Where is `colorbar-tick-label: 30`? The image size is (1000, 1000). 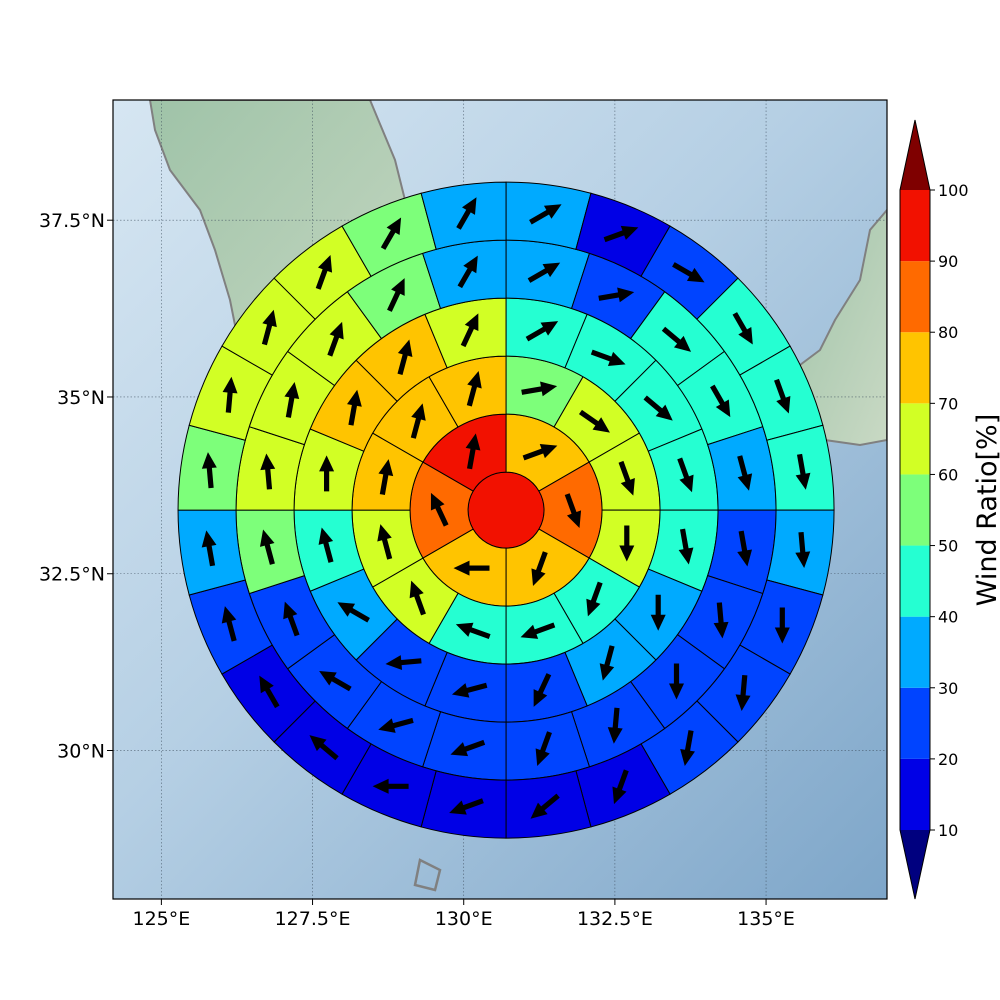
colorbar-tick-label: 30 is located at coordinates (948, 688).